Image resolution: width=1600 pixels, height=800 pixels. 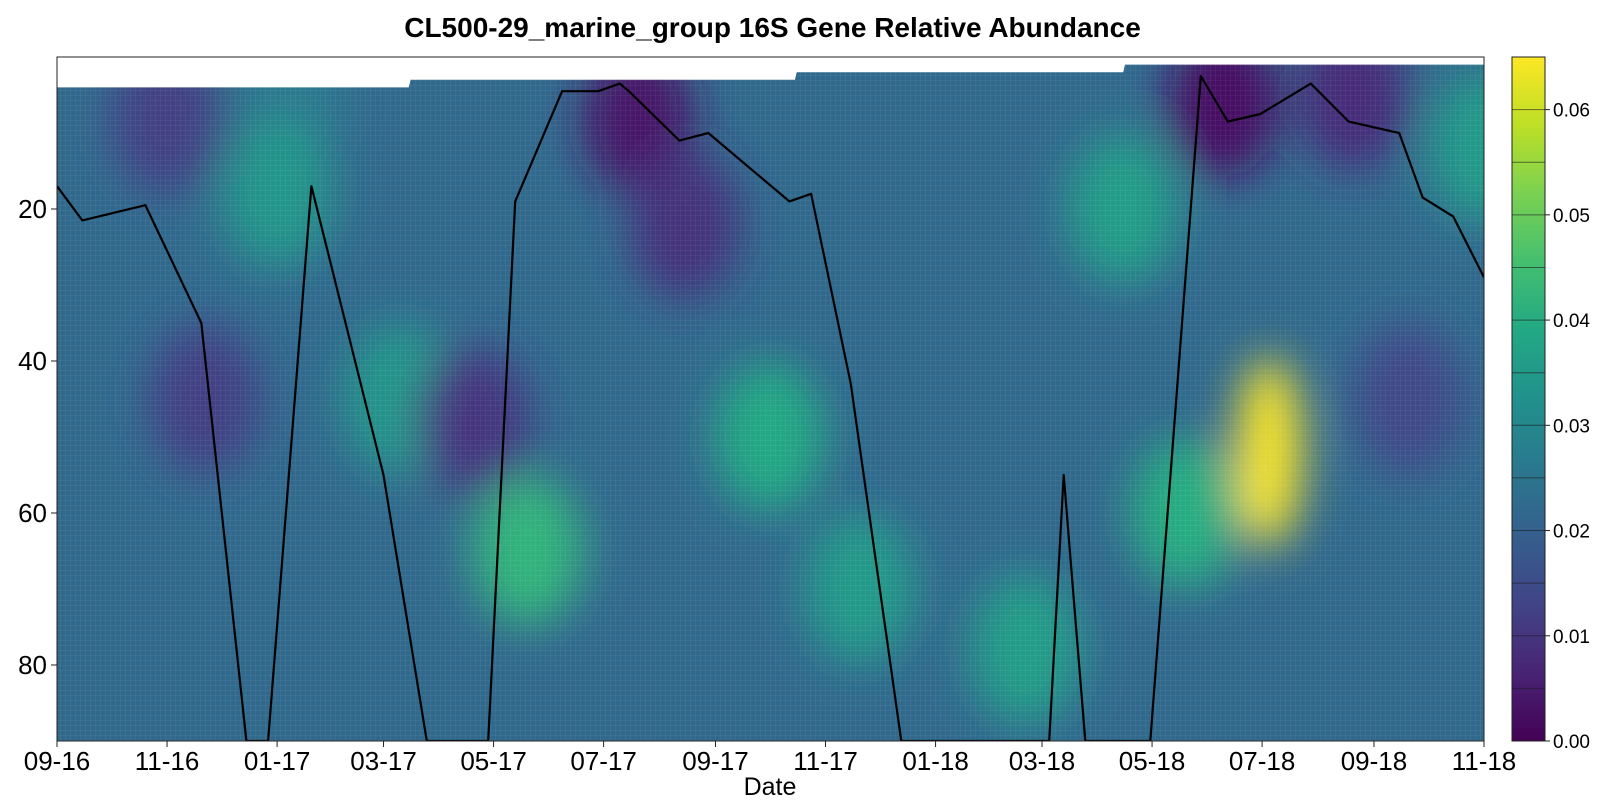 What do you see at coordinates (167, 761) in the screenshot?
I see `x-tick-label: 11-16` at bounding box center [167, 761].